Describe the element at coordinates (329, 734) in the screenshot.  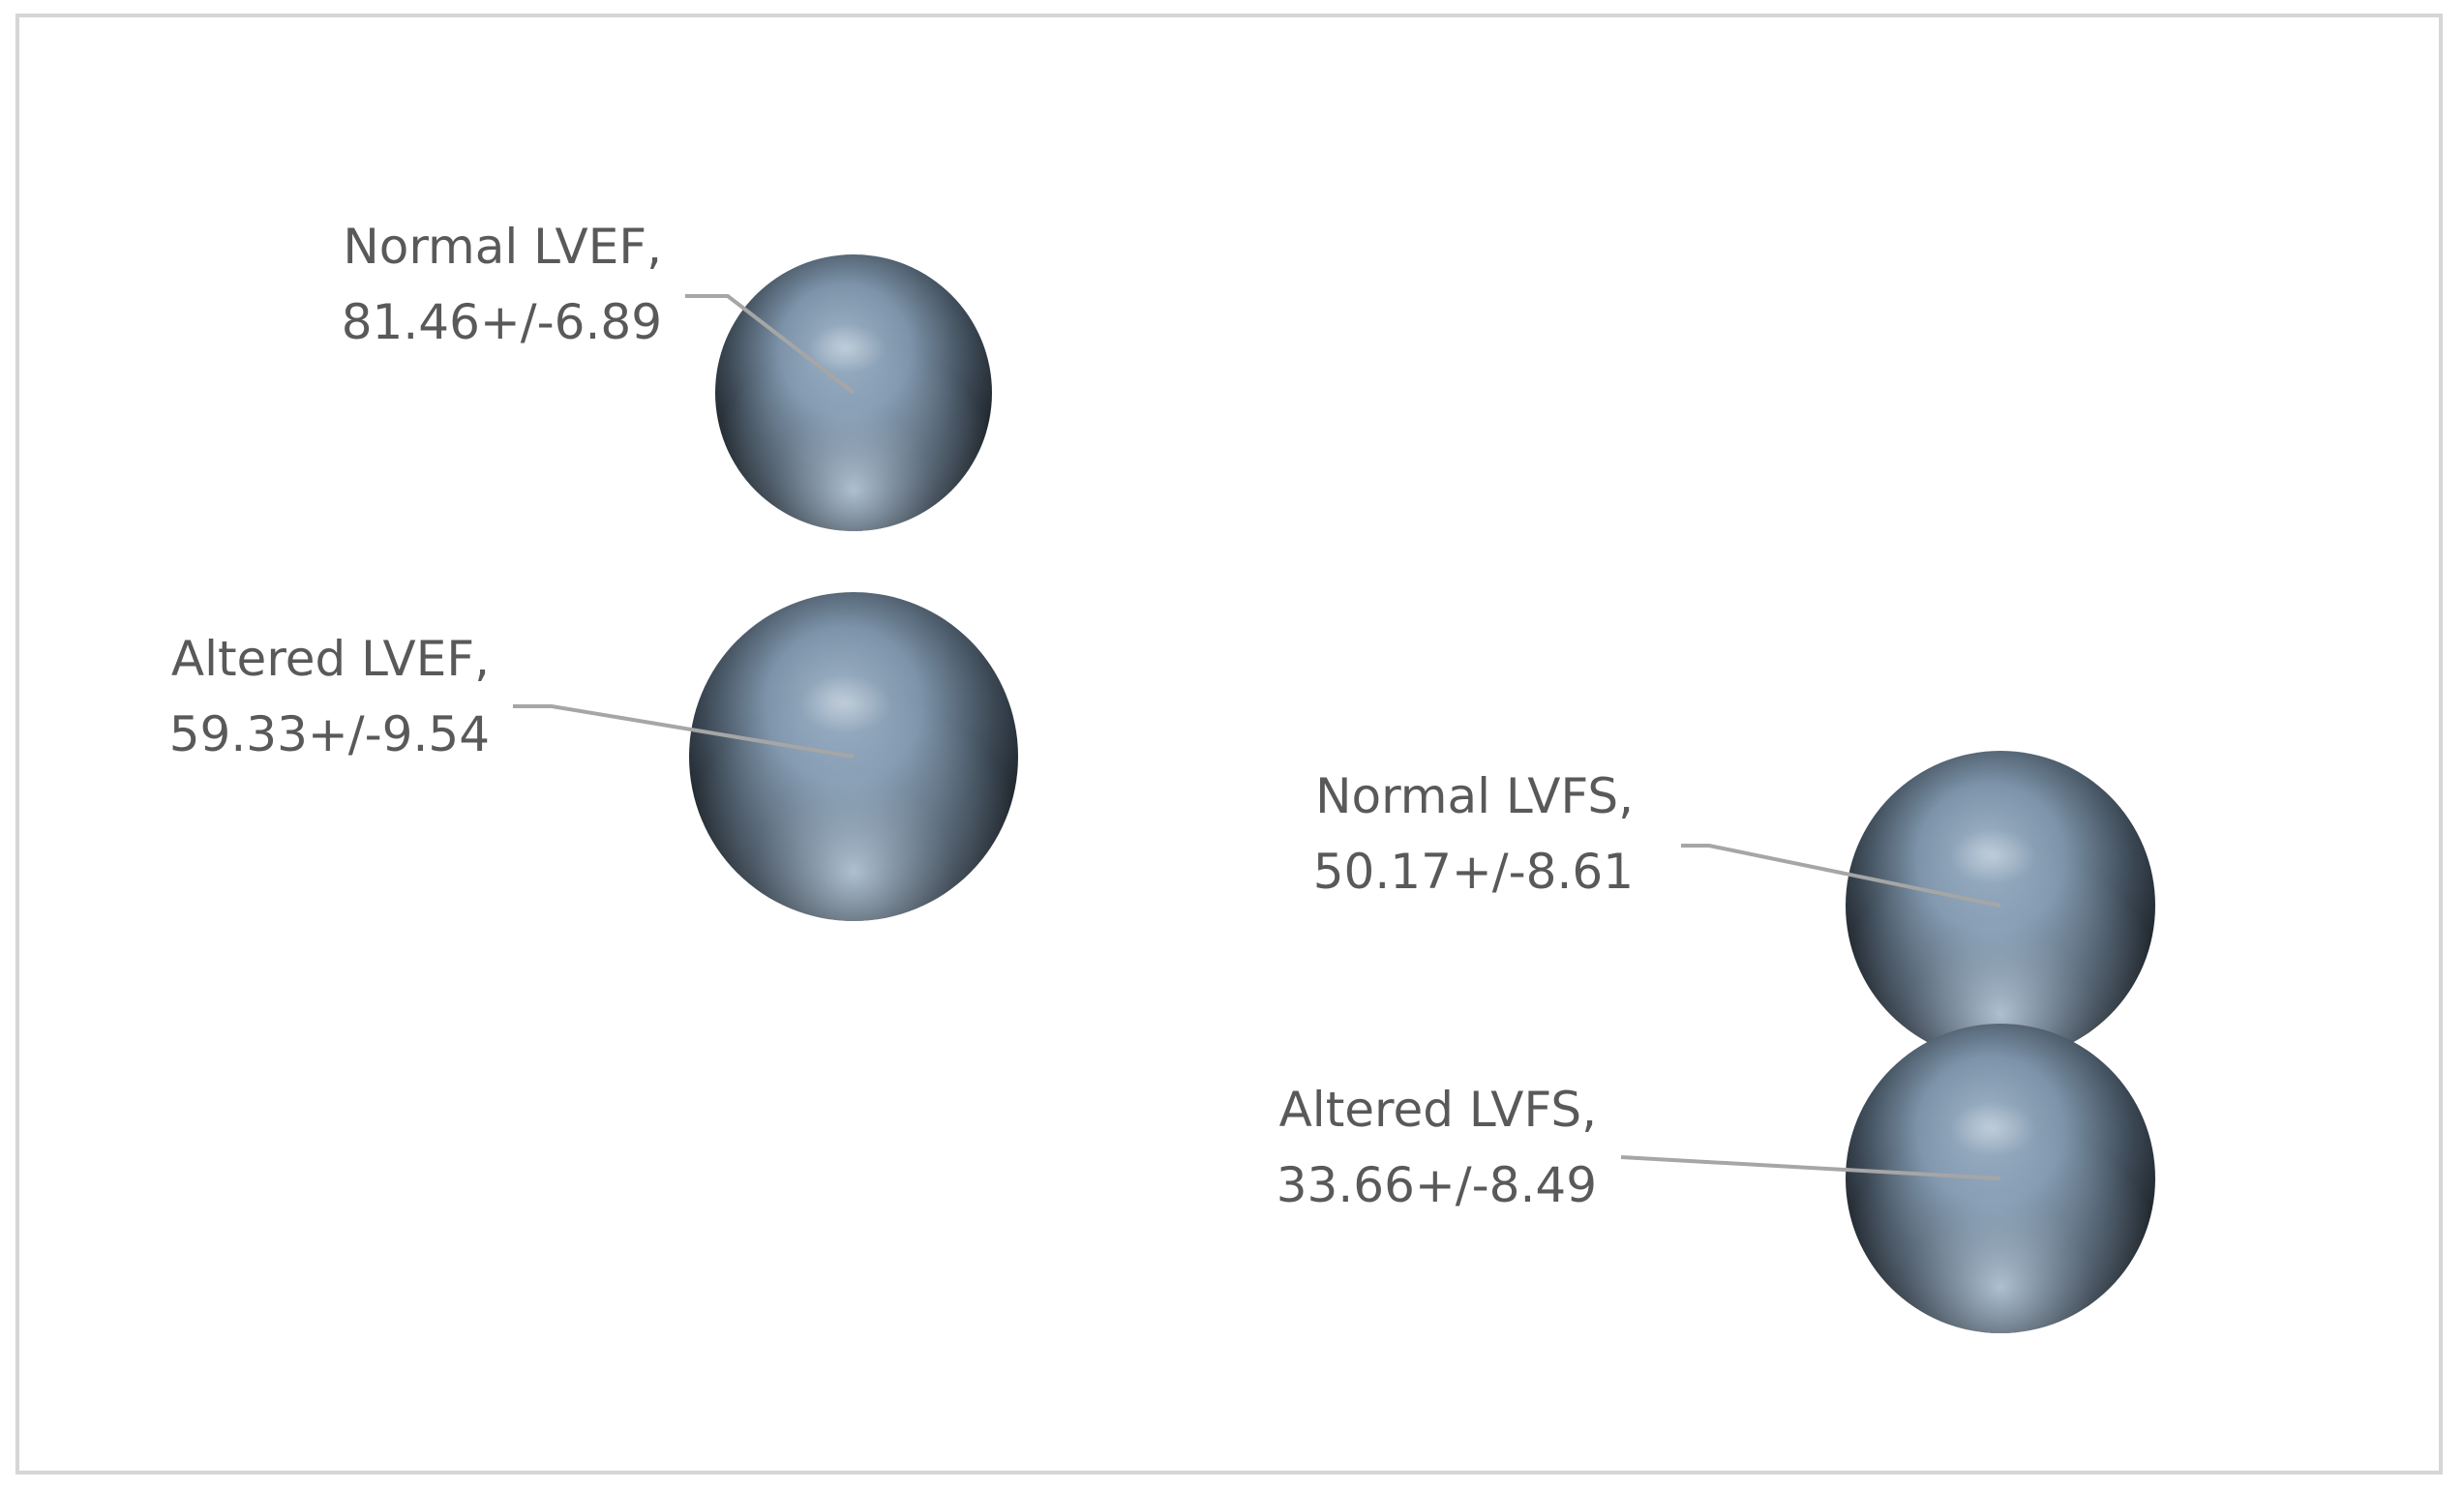
I see `data-label-altered-lvef-value: 59.33+/-9.54` at that location.